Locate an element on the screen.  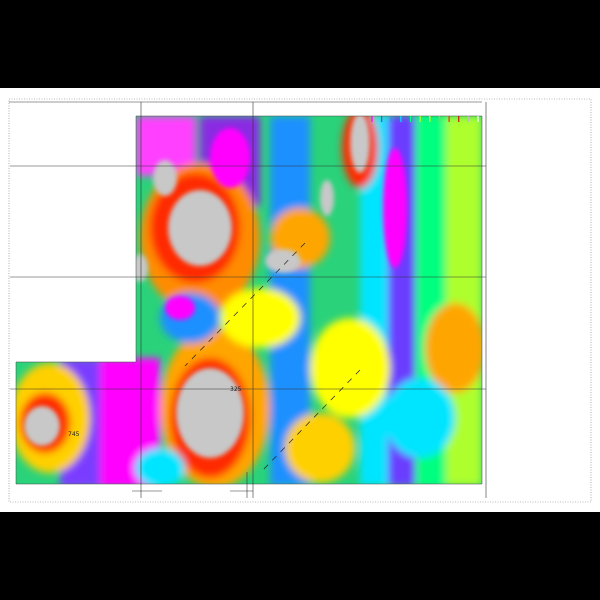
station-label-1: 325 is located at coordinates (236, 389).